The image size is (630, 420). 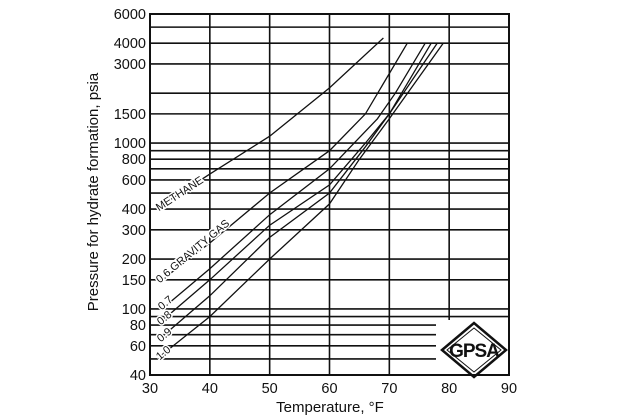 I want to click on logo-text: GPSA, so click(x=474, y=351).